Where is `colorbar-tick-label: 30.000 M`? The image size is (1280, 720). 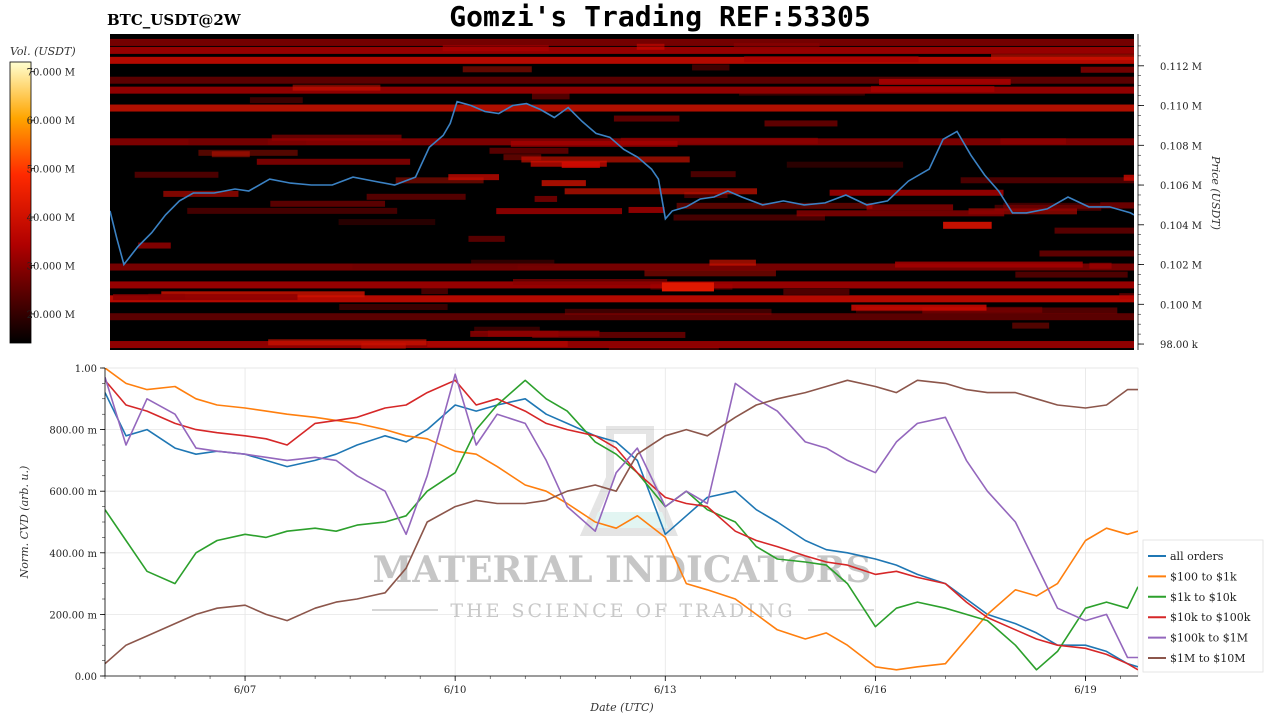 colorbar-tick-label: 30.000 M is located at coordinates (51, 266).